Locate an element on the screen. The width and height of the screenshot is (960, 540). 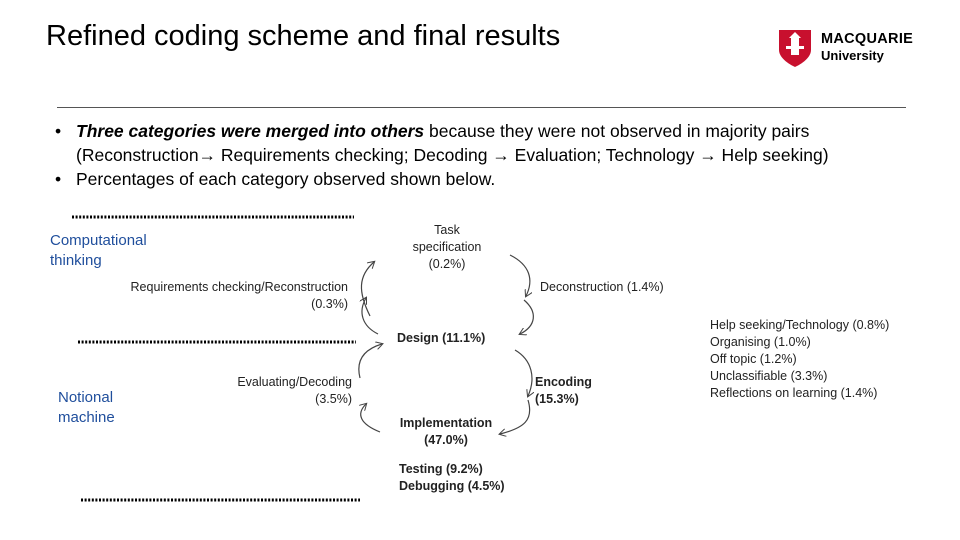
arrow-deconstruction-to-design is located at coordinates (527, 316).